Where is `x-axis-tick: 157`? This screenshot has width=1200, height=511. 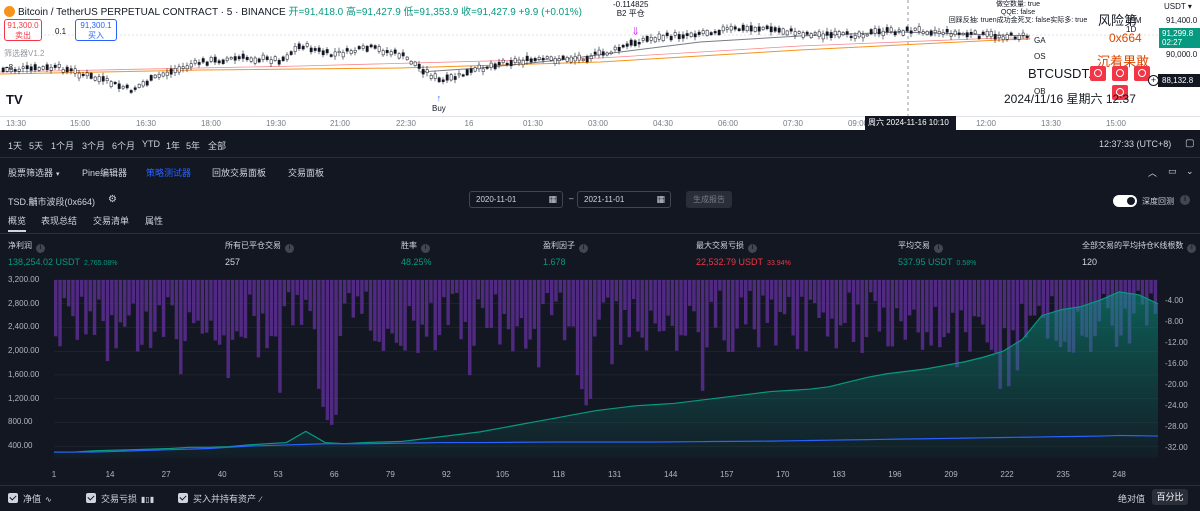 x-axis-tick: 157 is located at coordinates (727, 474).